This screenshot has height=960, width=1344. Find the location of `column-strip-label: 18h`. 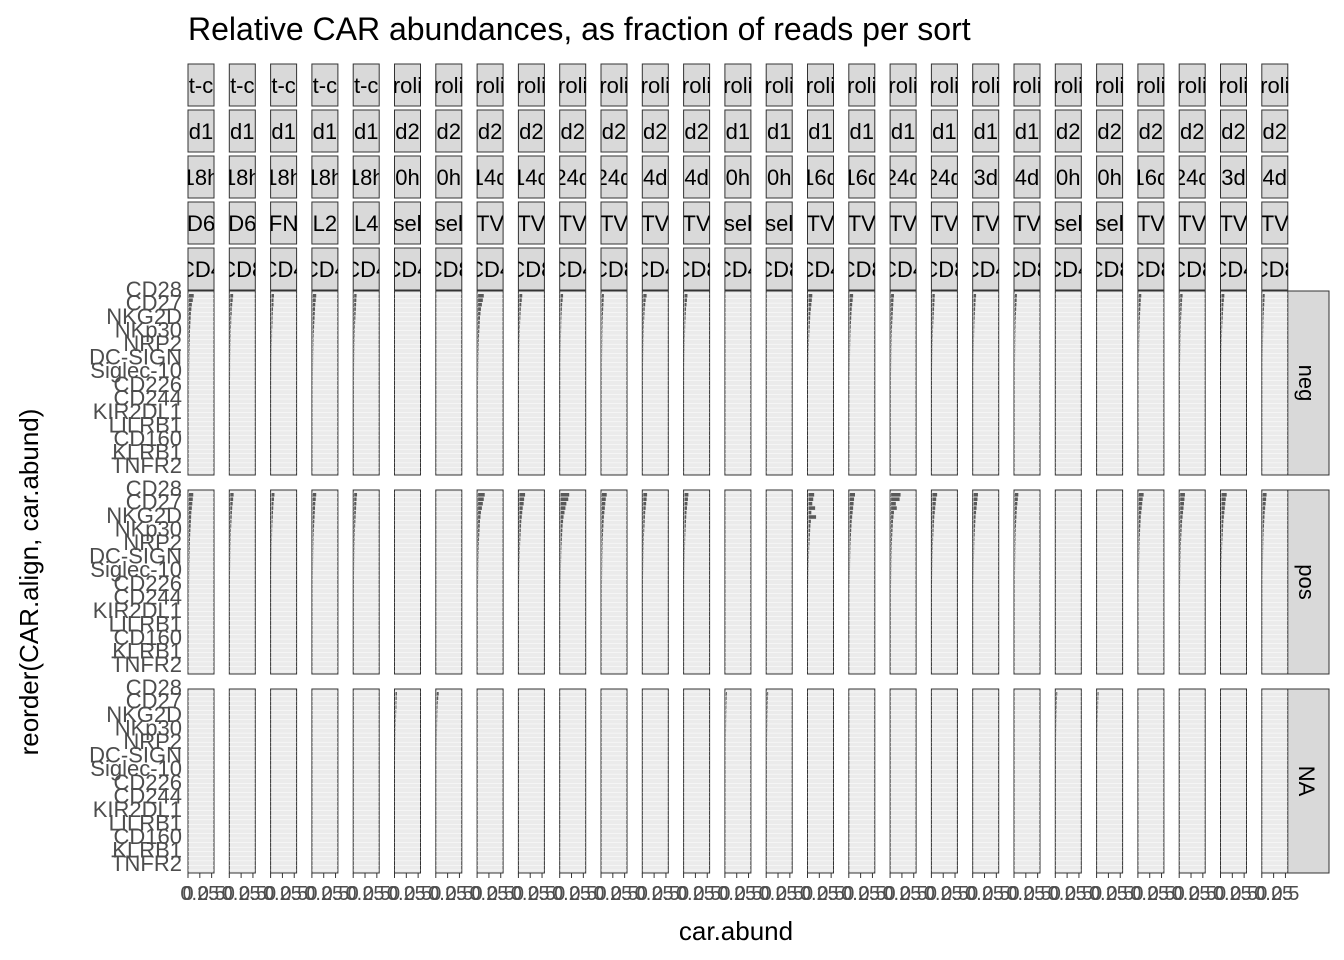

column-strip-label: 18h is located at coordinates (366, 177).